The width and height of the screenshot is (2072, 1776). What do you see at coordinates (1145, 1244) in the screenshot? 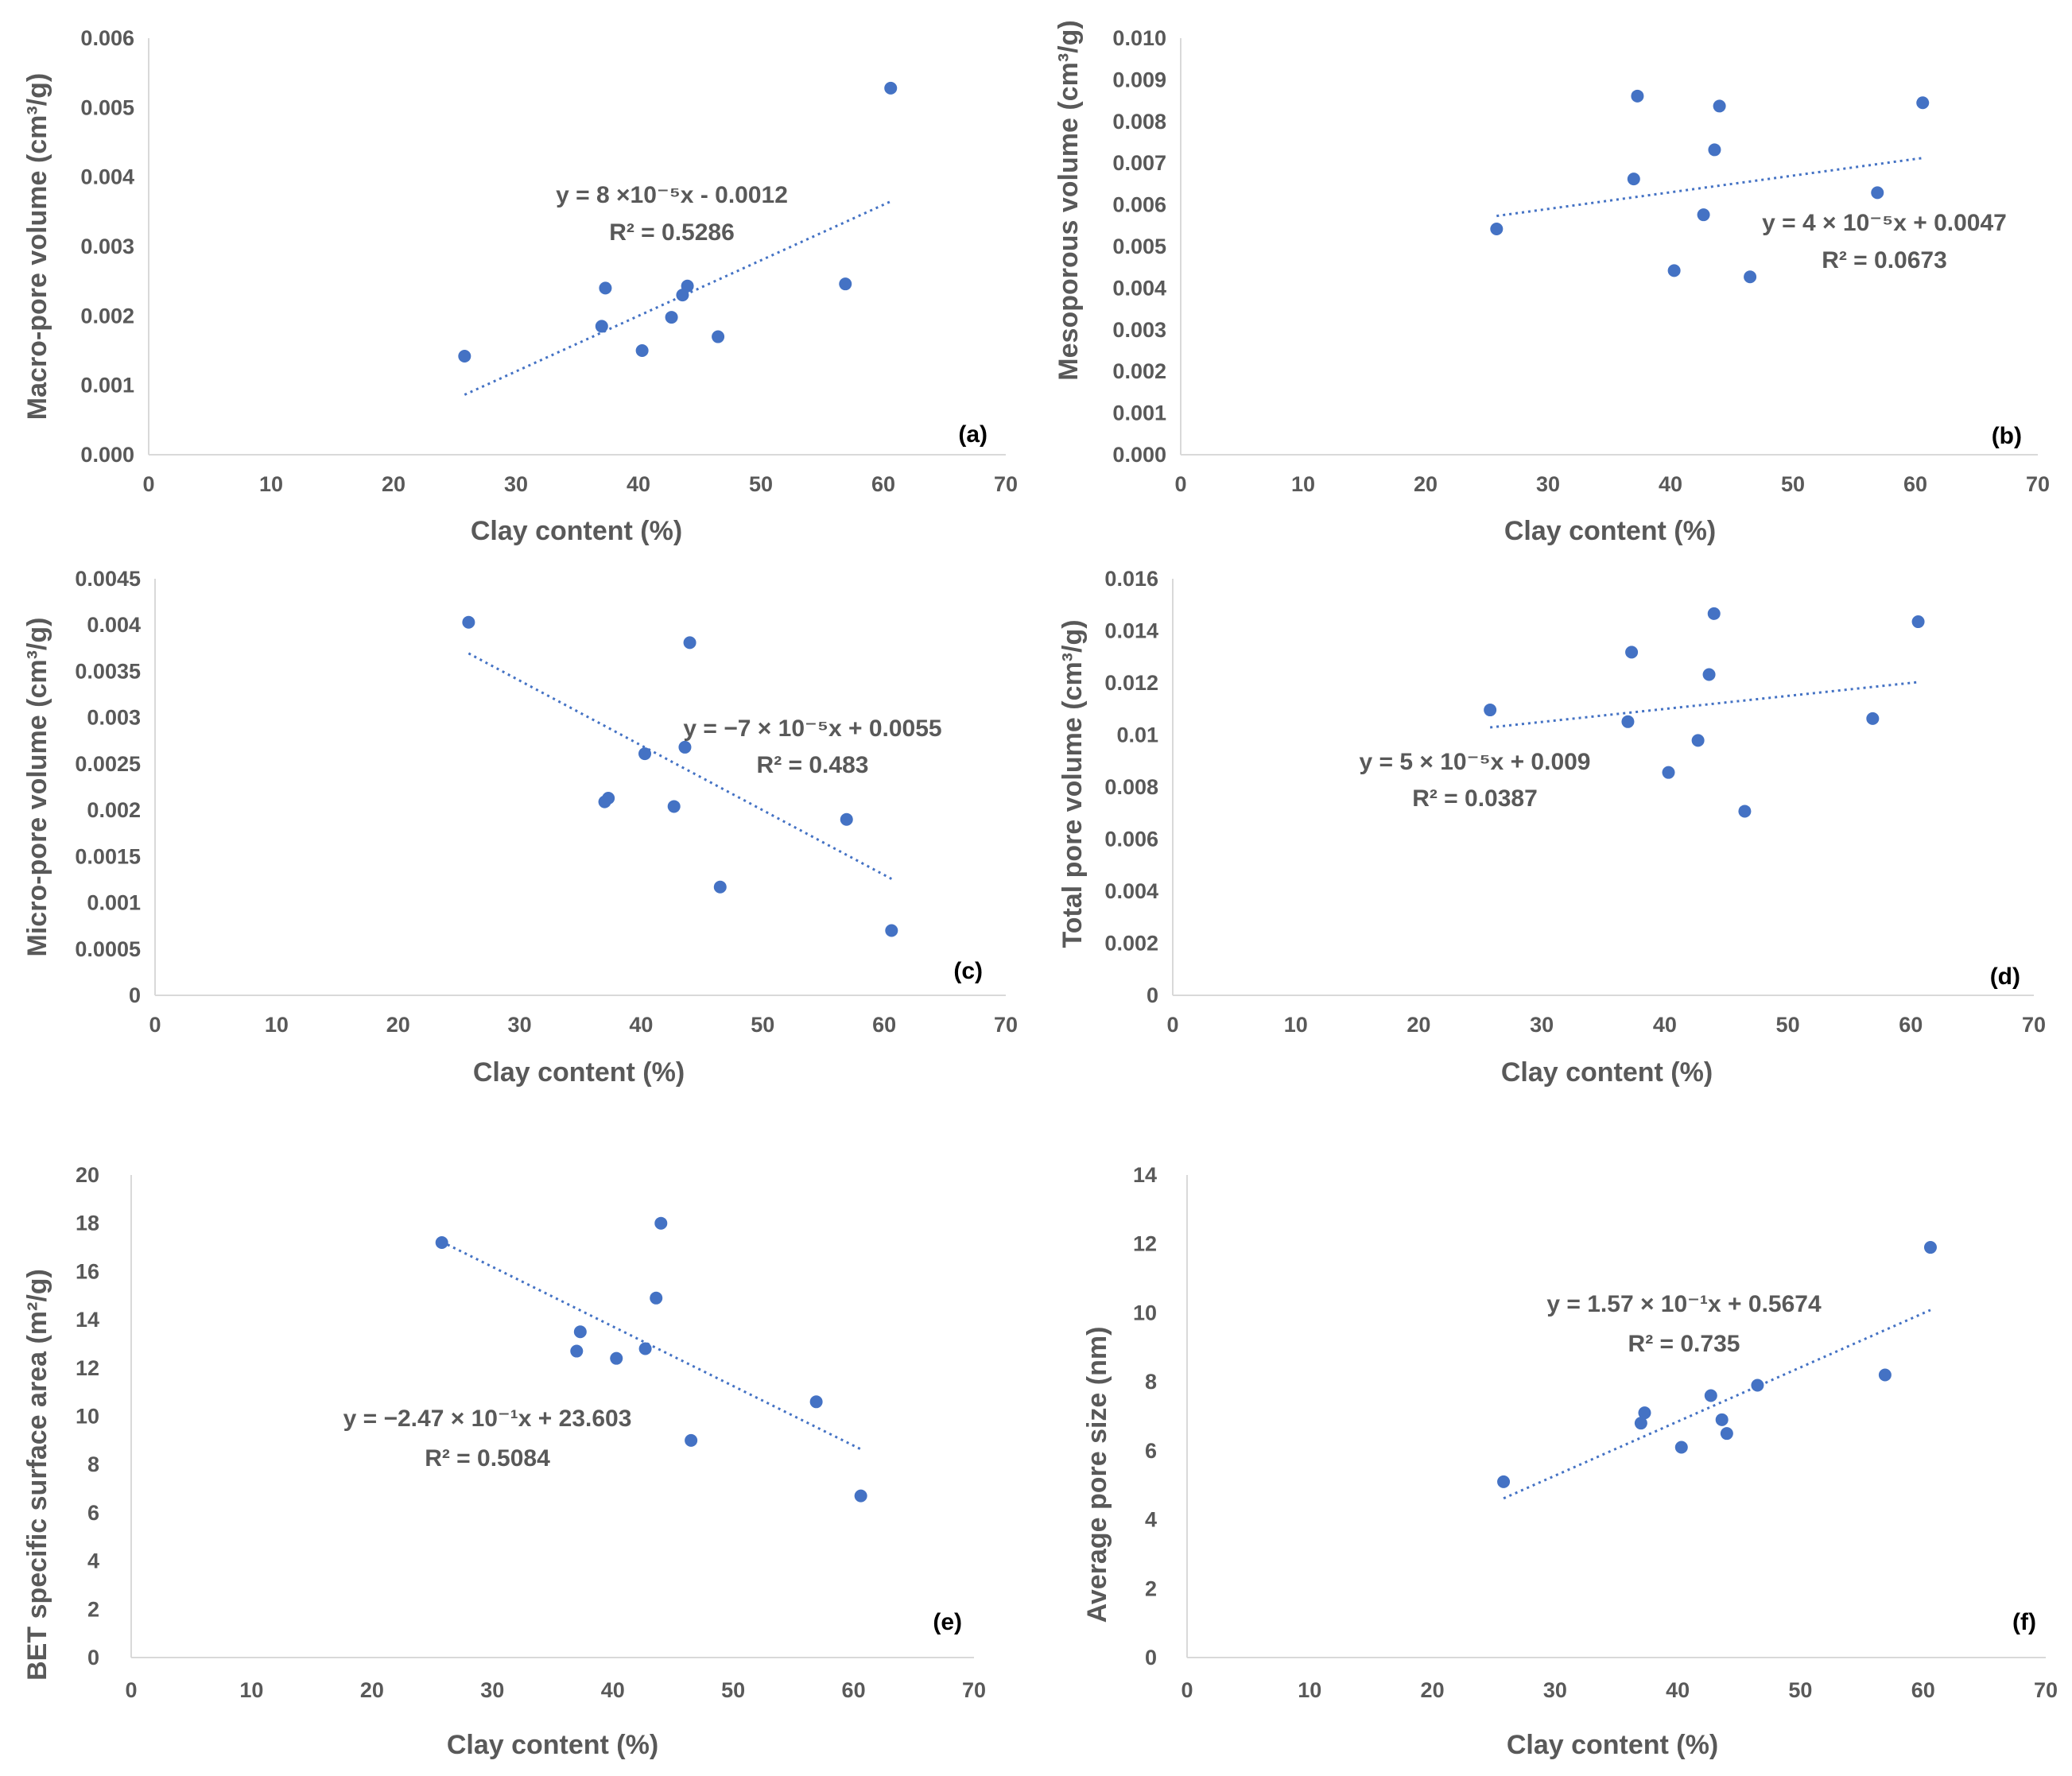
I see `y-tick-label: 12` at bounding box center [1145, 1244].